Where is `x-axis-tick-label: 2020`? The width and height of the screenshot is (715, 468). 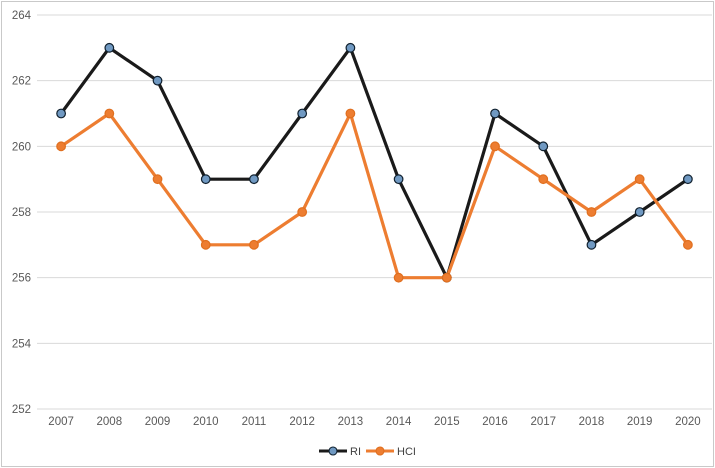 x-axis-tick-label: 2020 is located at coordinates (688, 422).